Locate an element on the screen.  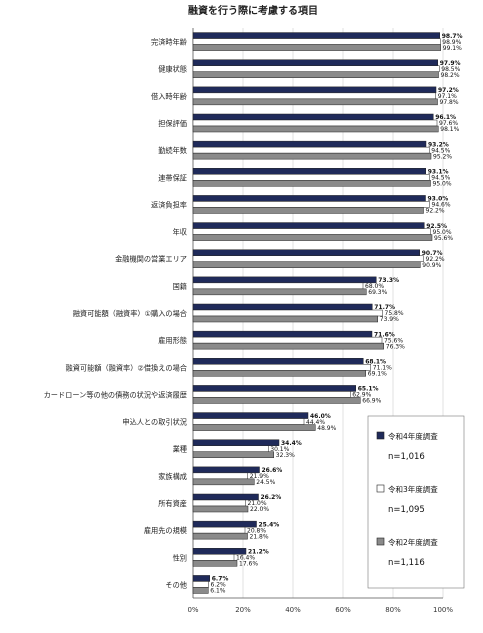
category-label: 完済時年齢 is located at coordinates (169, 42).